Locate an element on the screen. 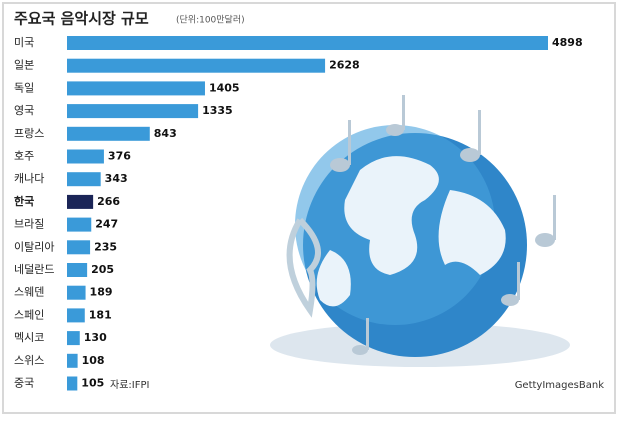 The image size is (620, 422). category-label: 프랑스 is located at coordinates (29, 133).